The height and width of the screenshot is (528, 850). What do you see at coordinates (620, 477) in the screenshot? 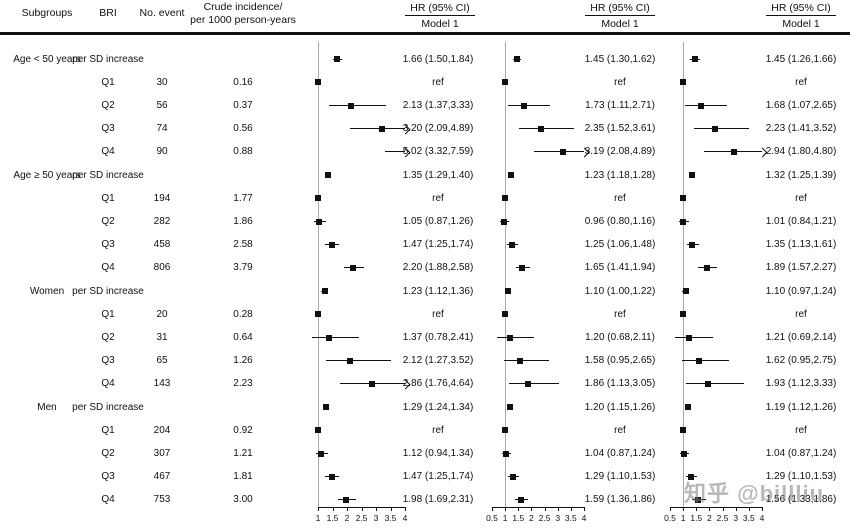
I see `hr-label: 1.29 (1.10,1.53)` at bounding box center [620, 477].